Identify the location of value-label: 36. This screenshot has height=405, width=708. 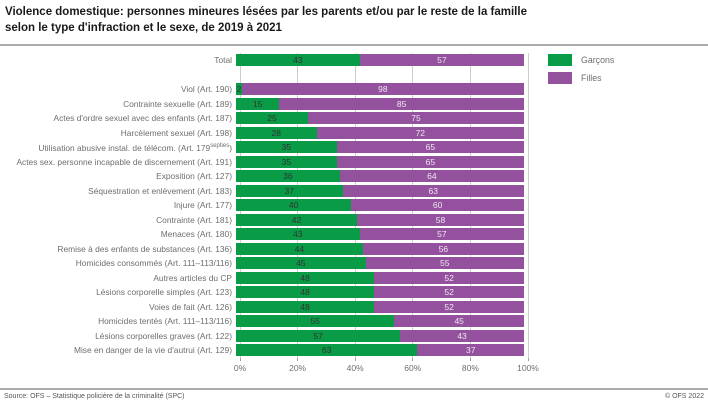
(288, 176).